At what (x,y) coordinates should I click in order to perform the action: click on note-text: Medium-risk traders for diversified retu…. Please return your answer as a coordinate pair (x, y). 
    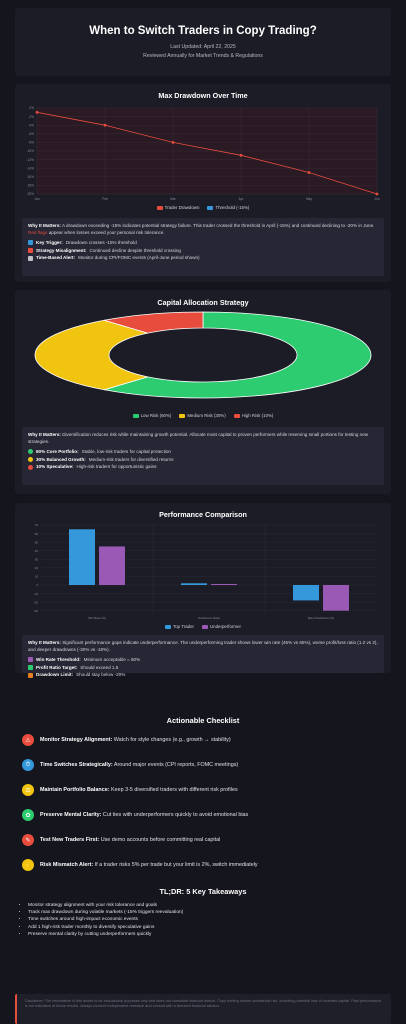
    Looking at the image, I should click on (131, 459).